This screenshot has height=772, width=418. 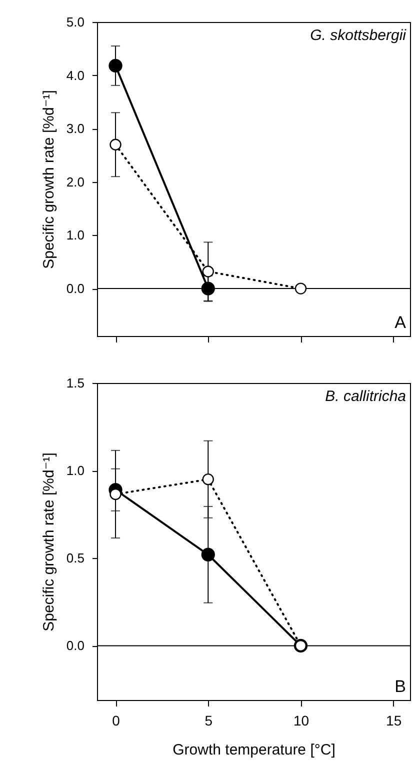 I want to click on x-tick-label: 0, so click(x=116, y=720).